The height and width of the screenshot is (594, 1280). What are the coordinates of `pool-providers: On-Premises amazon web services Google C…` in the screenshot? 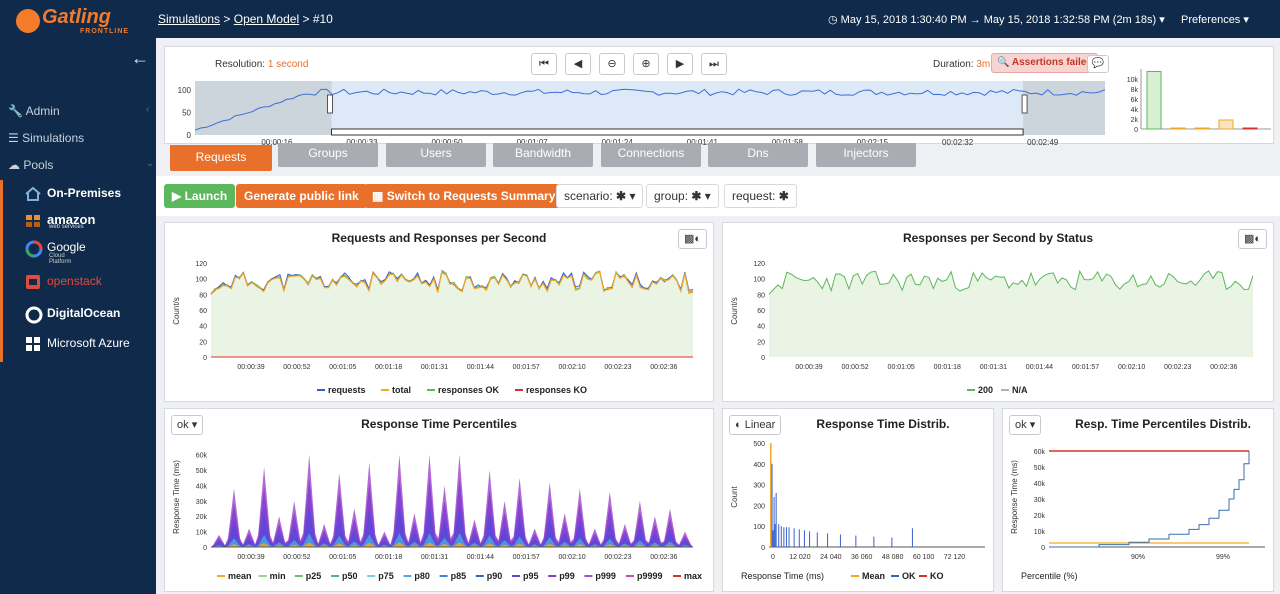 It's located at (78, 271).